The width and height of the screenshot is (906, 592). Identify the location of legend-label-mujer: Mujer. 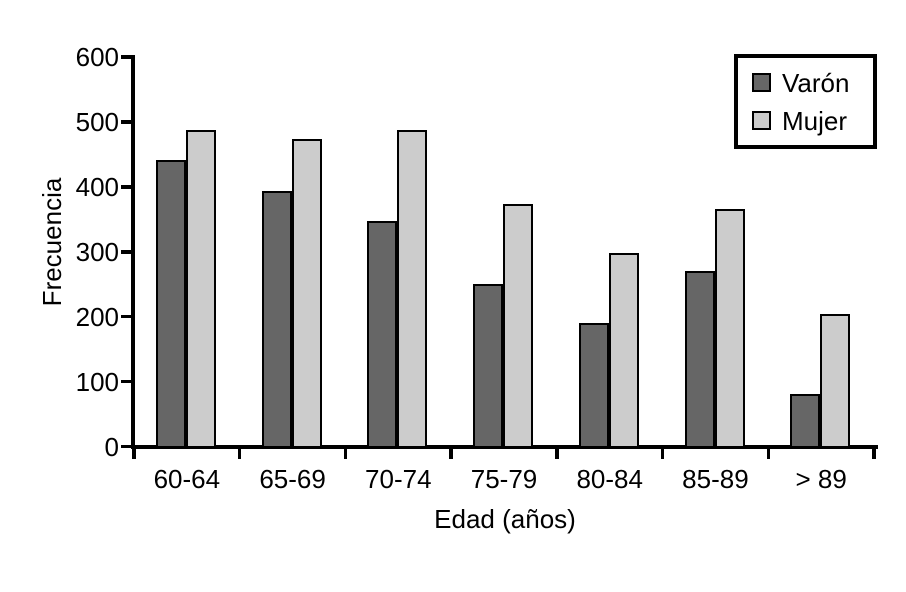
(815, 120).